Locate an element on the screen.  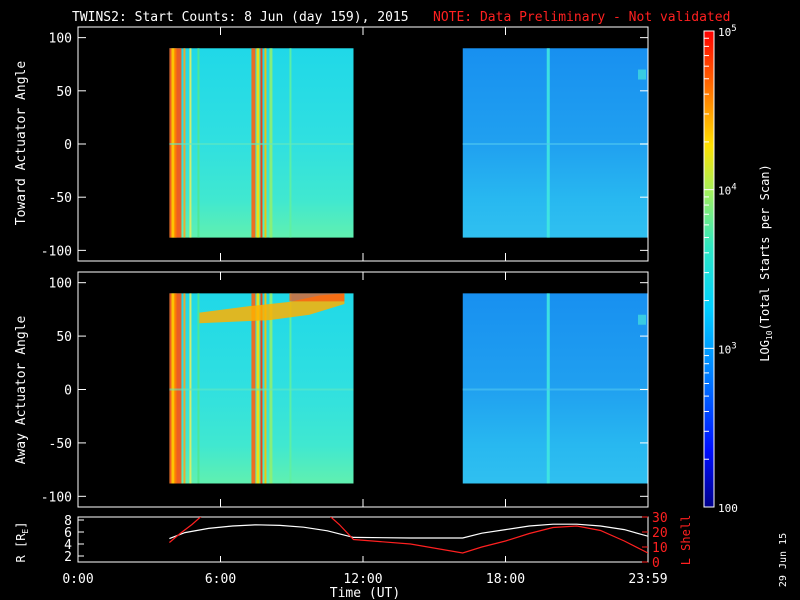
heatmap-hot-band is located at coordinates (317, 297).